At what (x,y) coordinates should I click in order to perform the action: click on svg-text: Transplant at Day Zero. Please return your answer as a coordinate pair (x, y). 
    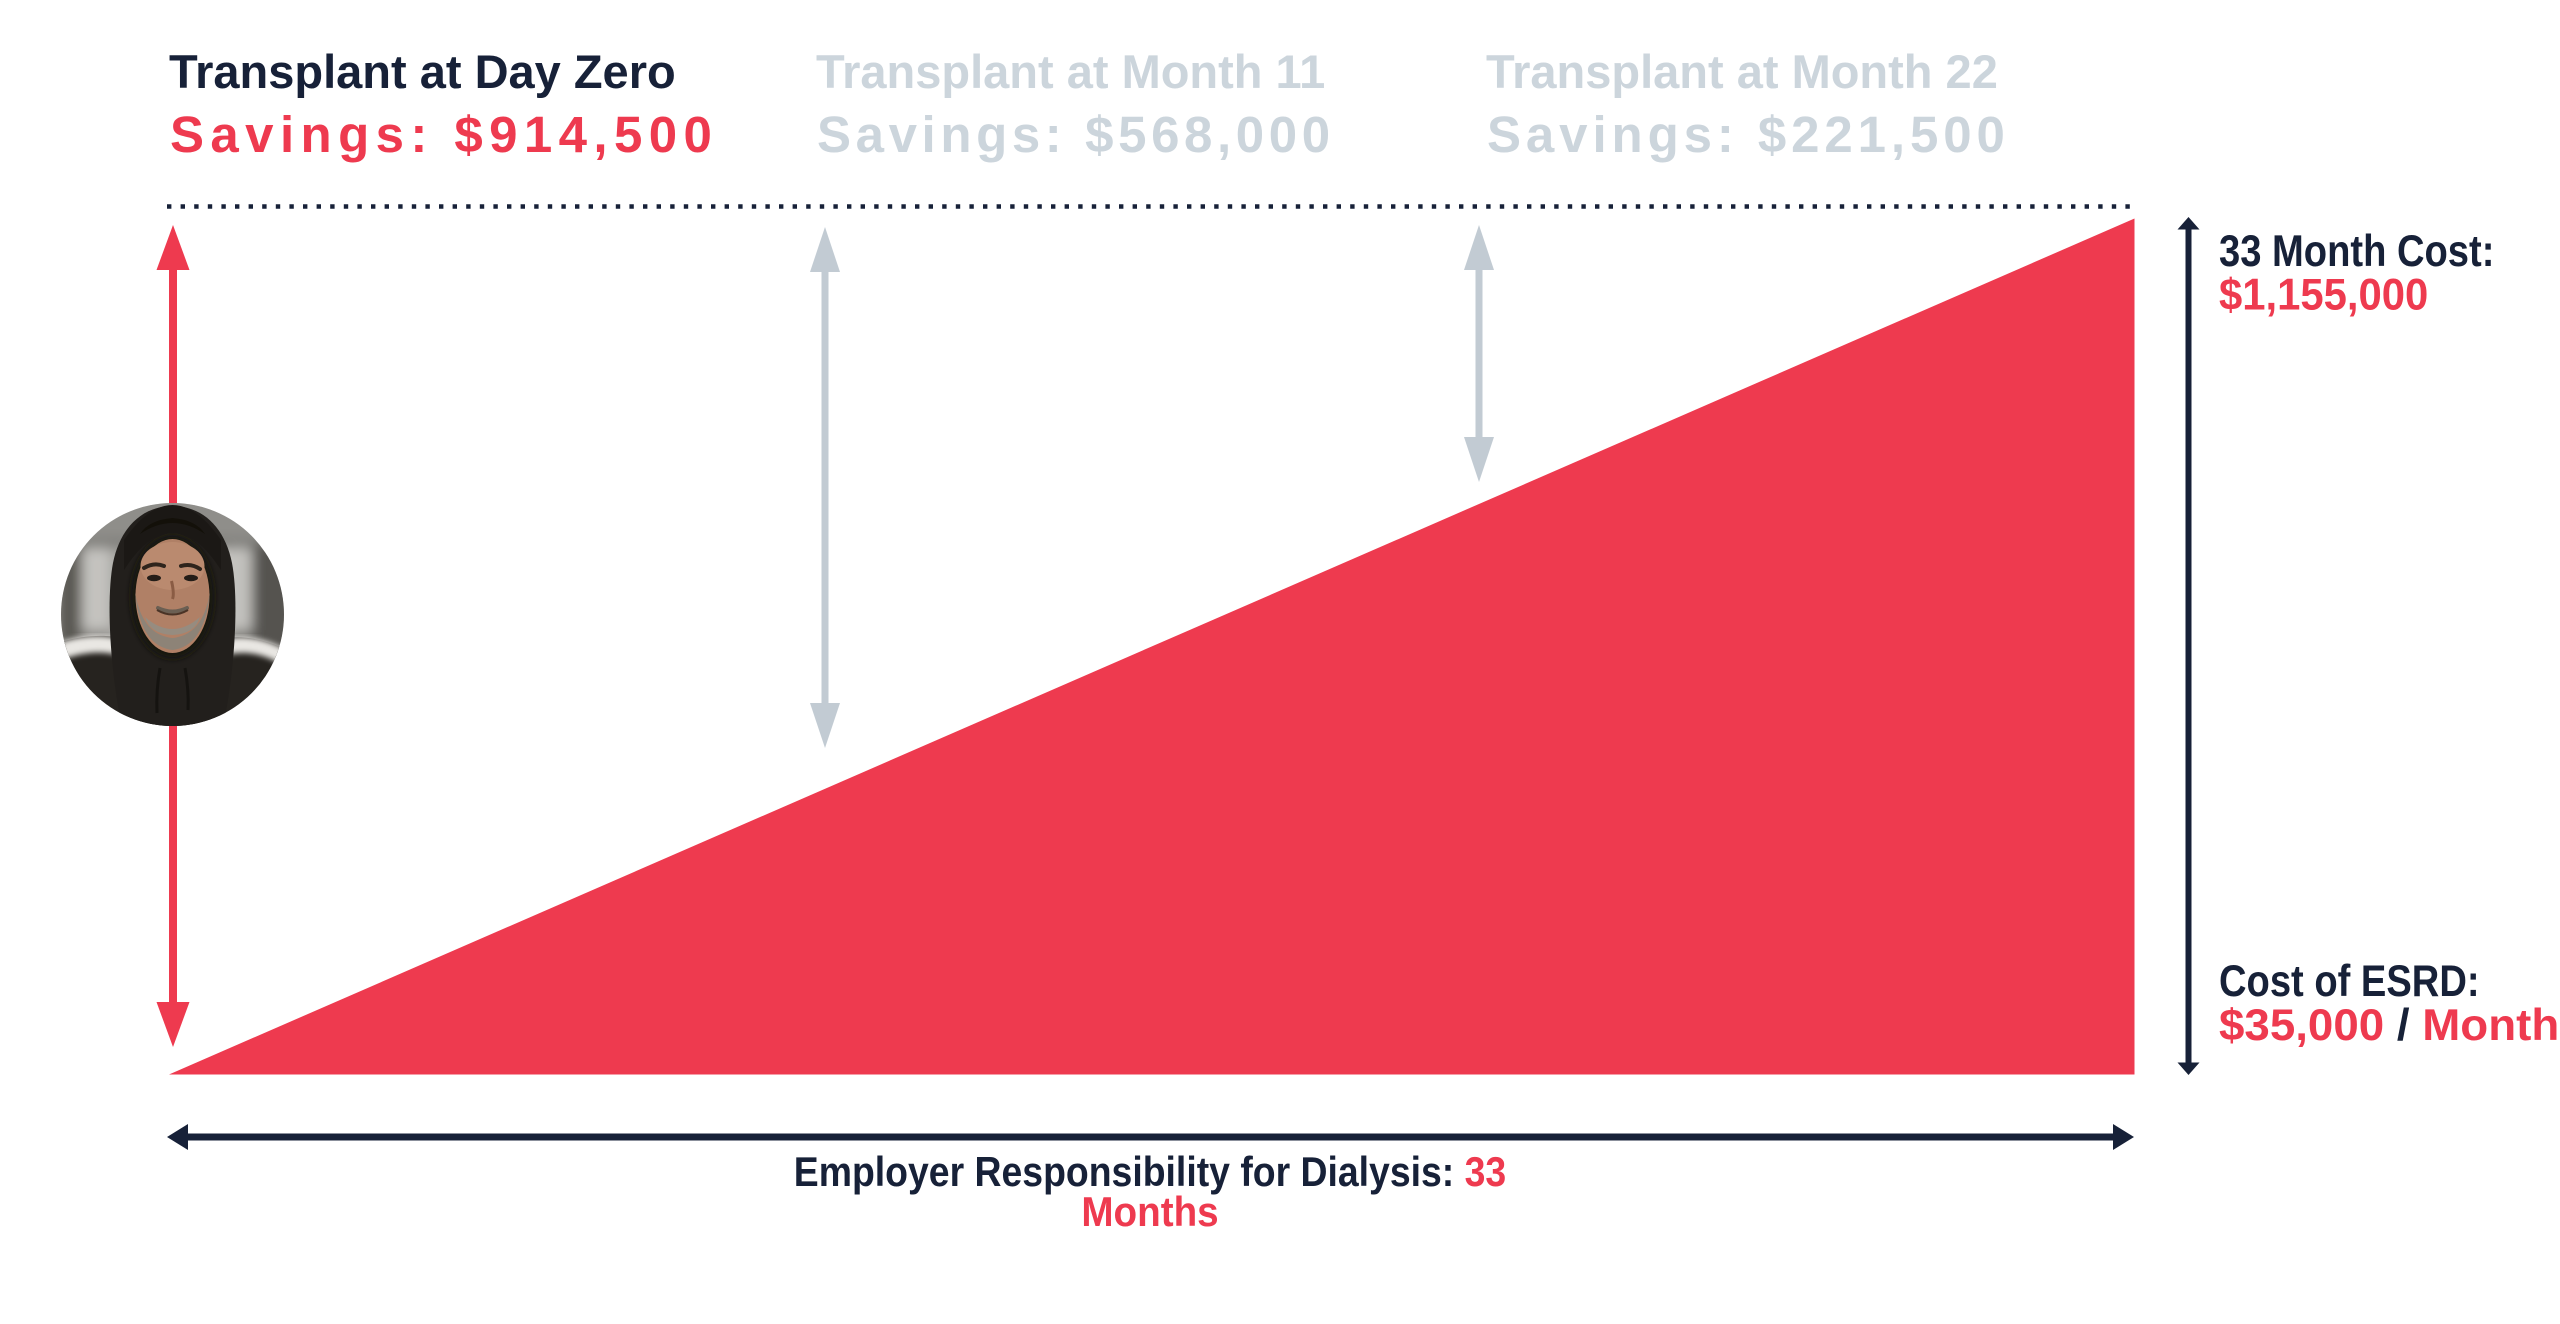
    Looking at the image, I should click on (422, 71).